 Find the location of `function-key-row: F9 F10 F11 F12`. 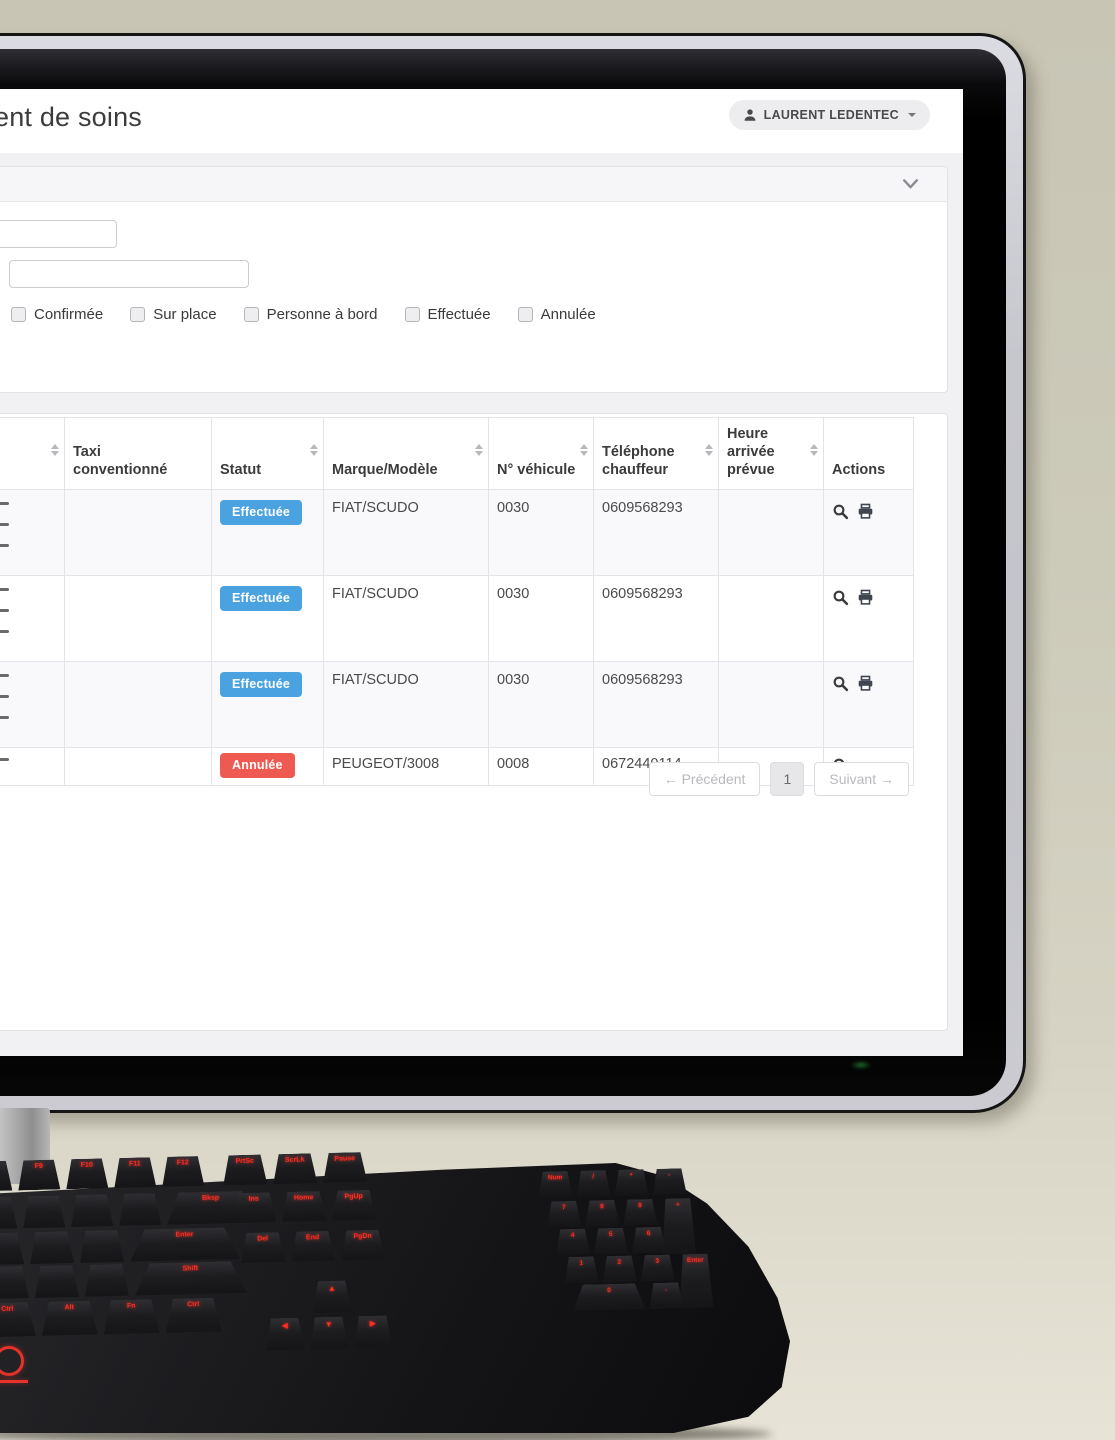

function-key-row: F9 F10 F11 F12 is located at coordinates (102, 1174).